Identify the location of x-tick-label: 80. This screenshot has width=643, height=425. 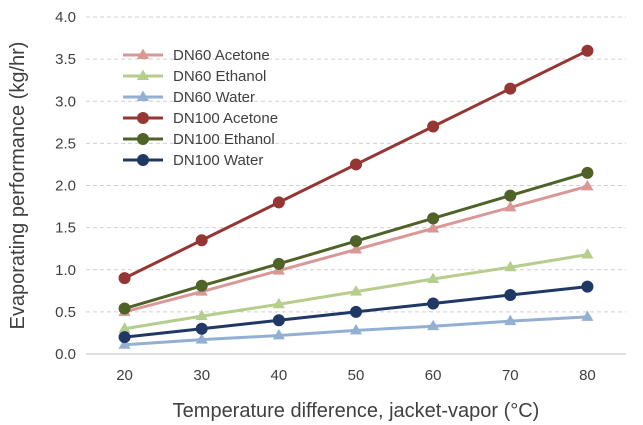
(587, 375).